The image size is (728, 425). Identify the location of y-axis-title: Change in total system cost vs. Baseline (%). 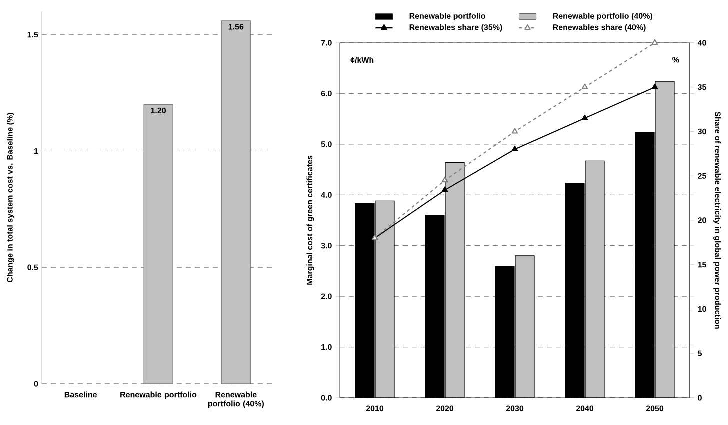
(10, 198).